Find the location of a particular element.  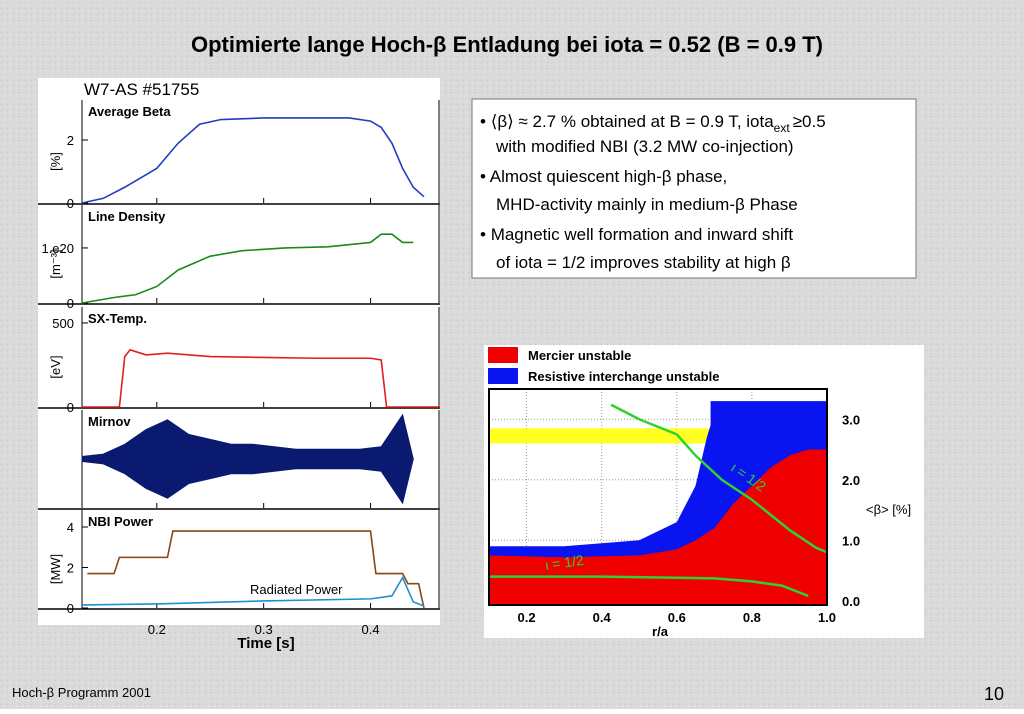

bullet-2-line2: MHD-activity mainly in medium-β Phase is located at coordinates (647, 204).